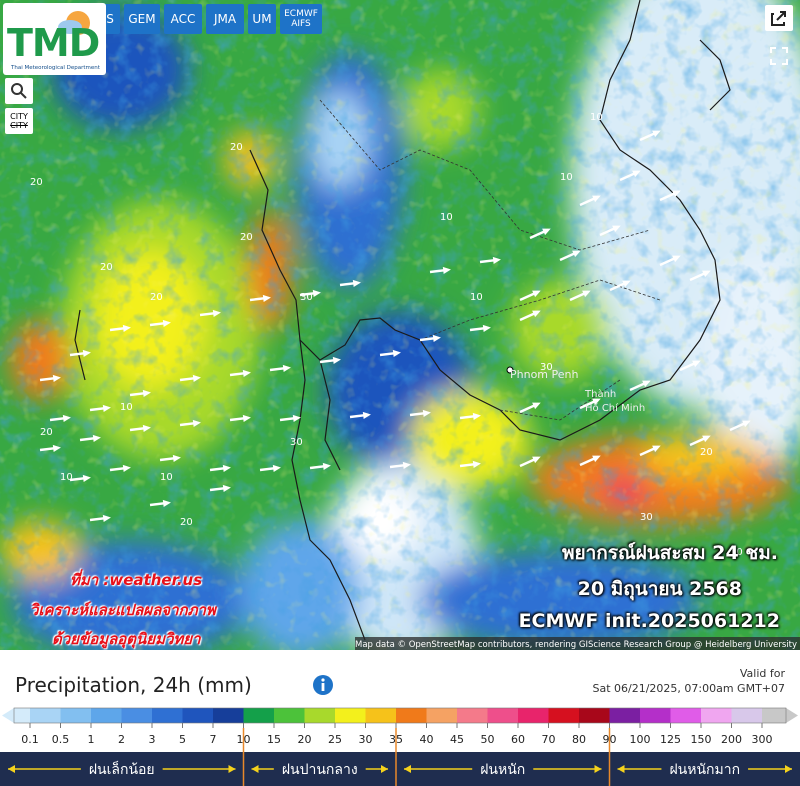  I want to click on forecast-run: ECMWF init.2025061212, so click(649, 621).